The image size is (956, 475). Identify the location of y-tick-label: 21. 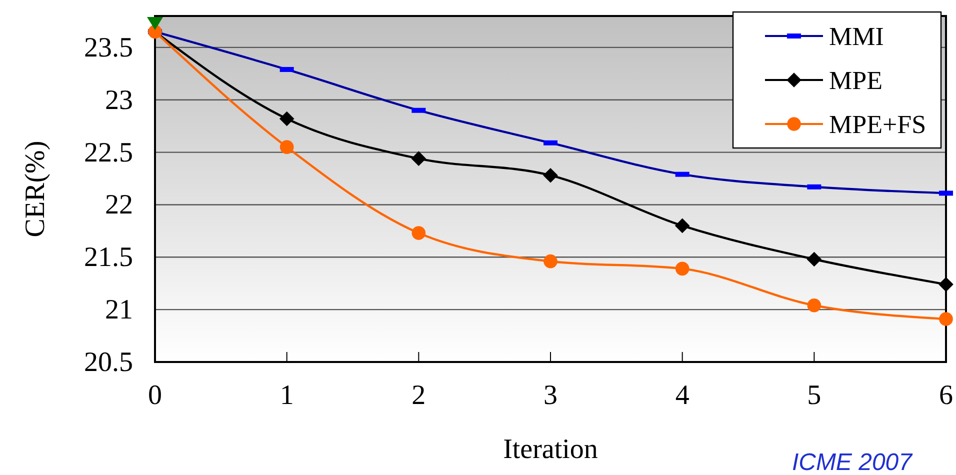
(119, 310).